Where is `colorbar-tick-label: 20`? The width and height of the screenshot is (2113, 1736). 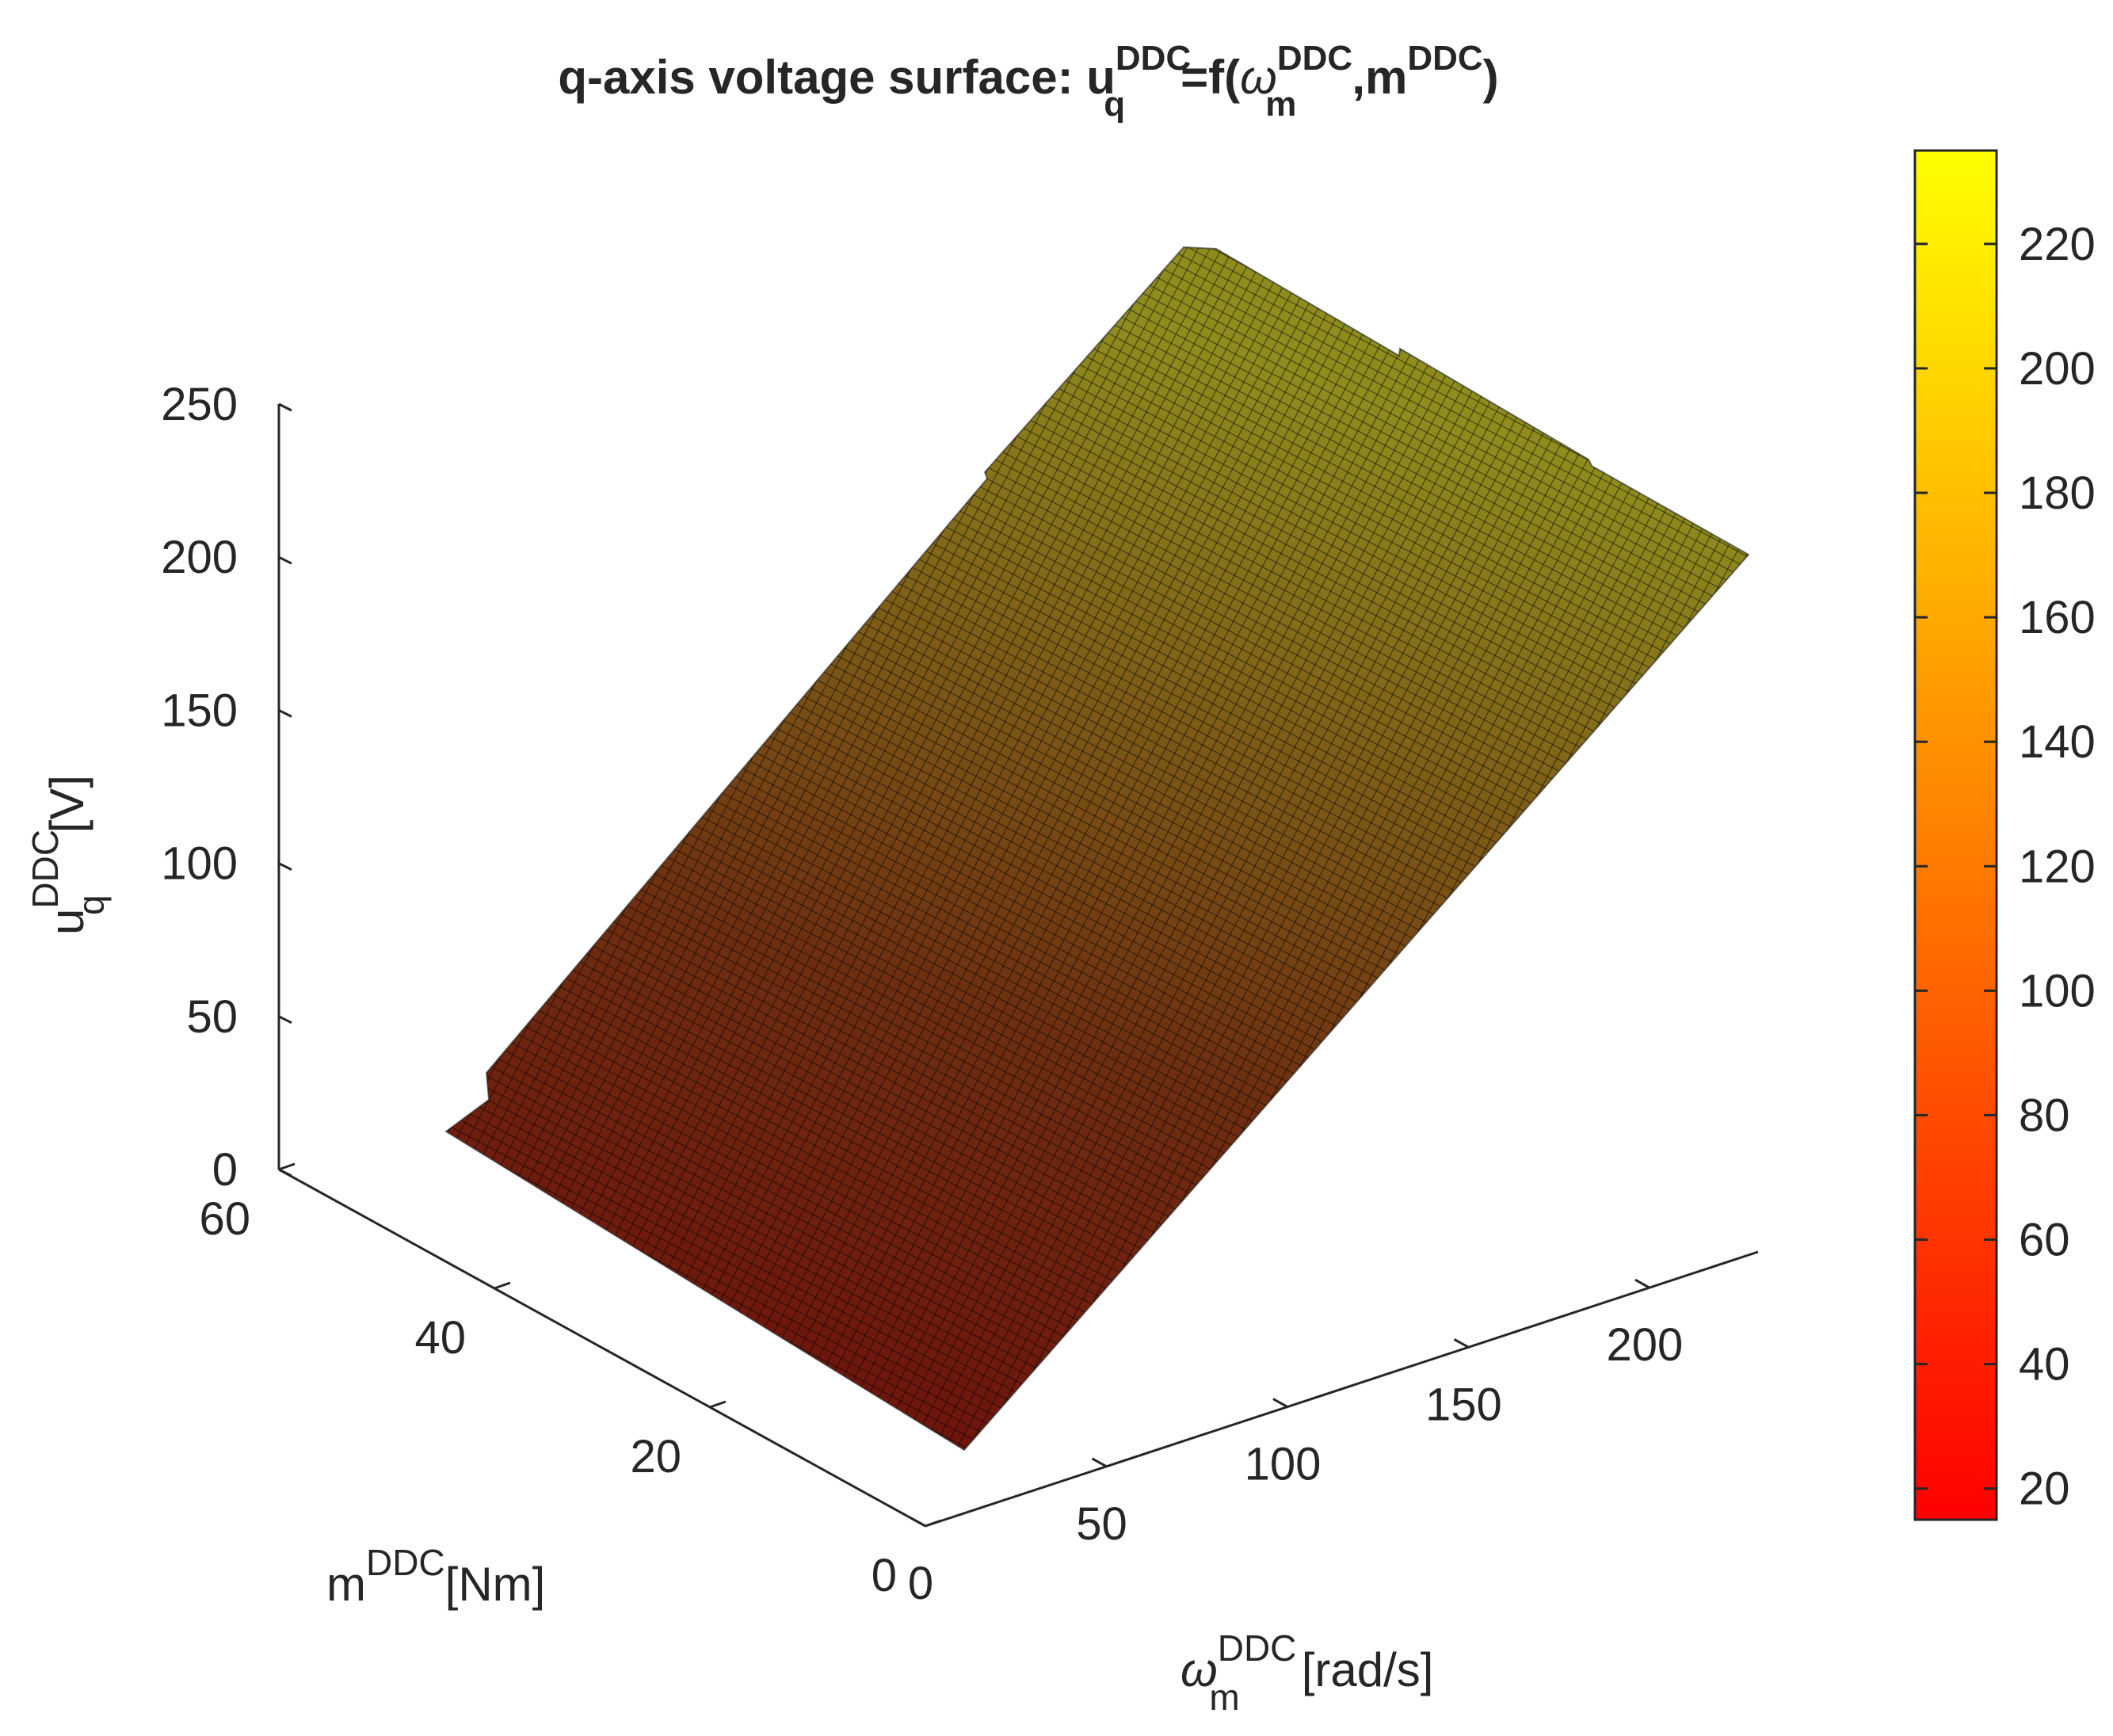
colorbar-tick-label: 20 is located at coordinates (2044, 1489).